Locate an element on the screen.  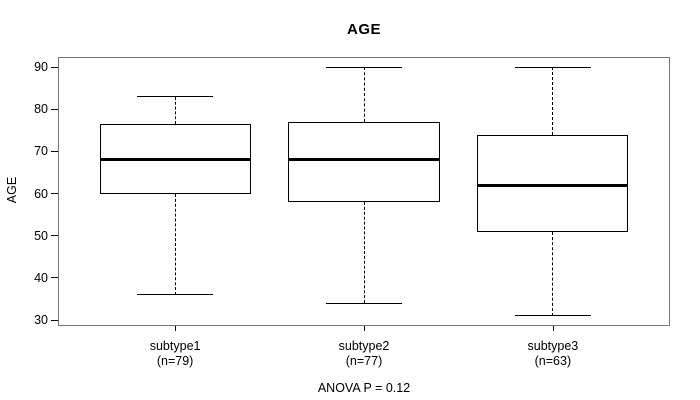
x-group-label-subtype3: subtype3 (n=63) is located at coordinates (553, 354).